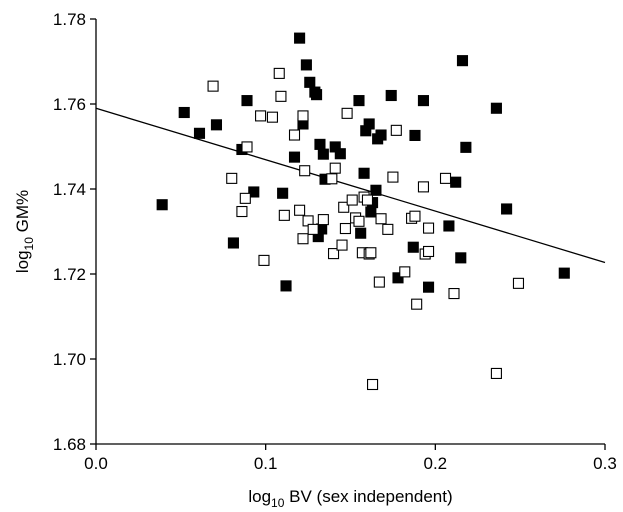 The image size is (623, 512). I want to click on x-tick-label: 0.1, so click(266, 463).